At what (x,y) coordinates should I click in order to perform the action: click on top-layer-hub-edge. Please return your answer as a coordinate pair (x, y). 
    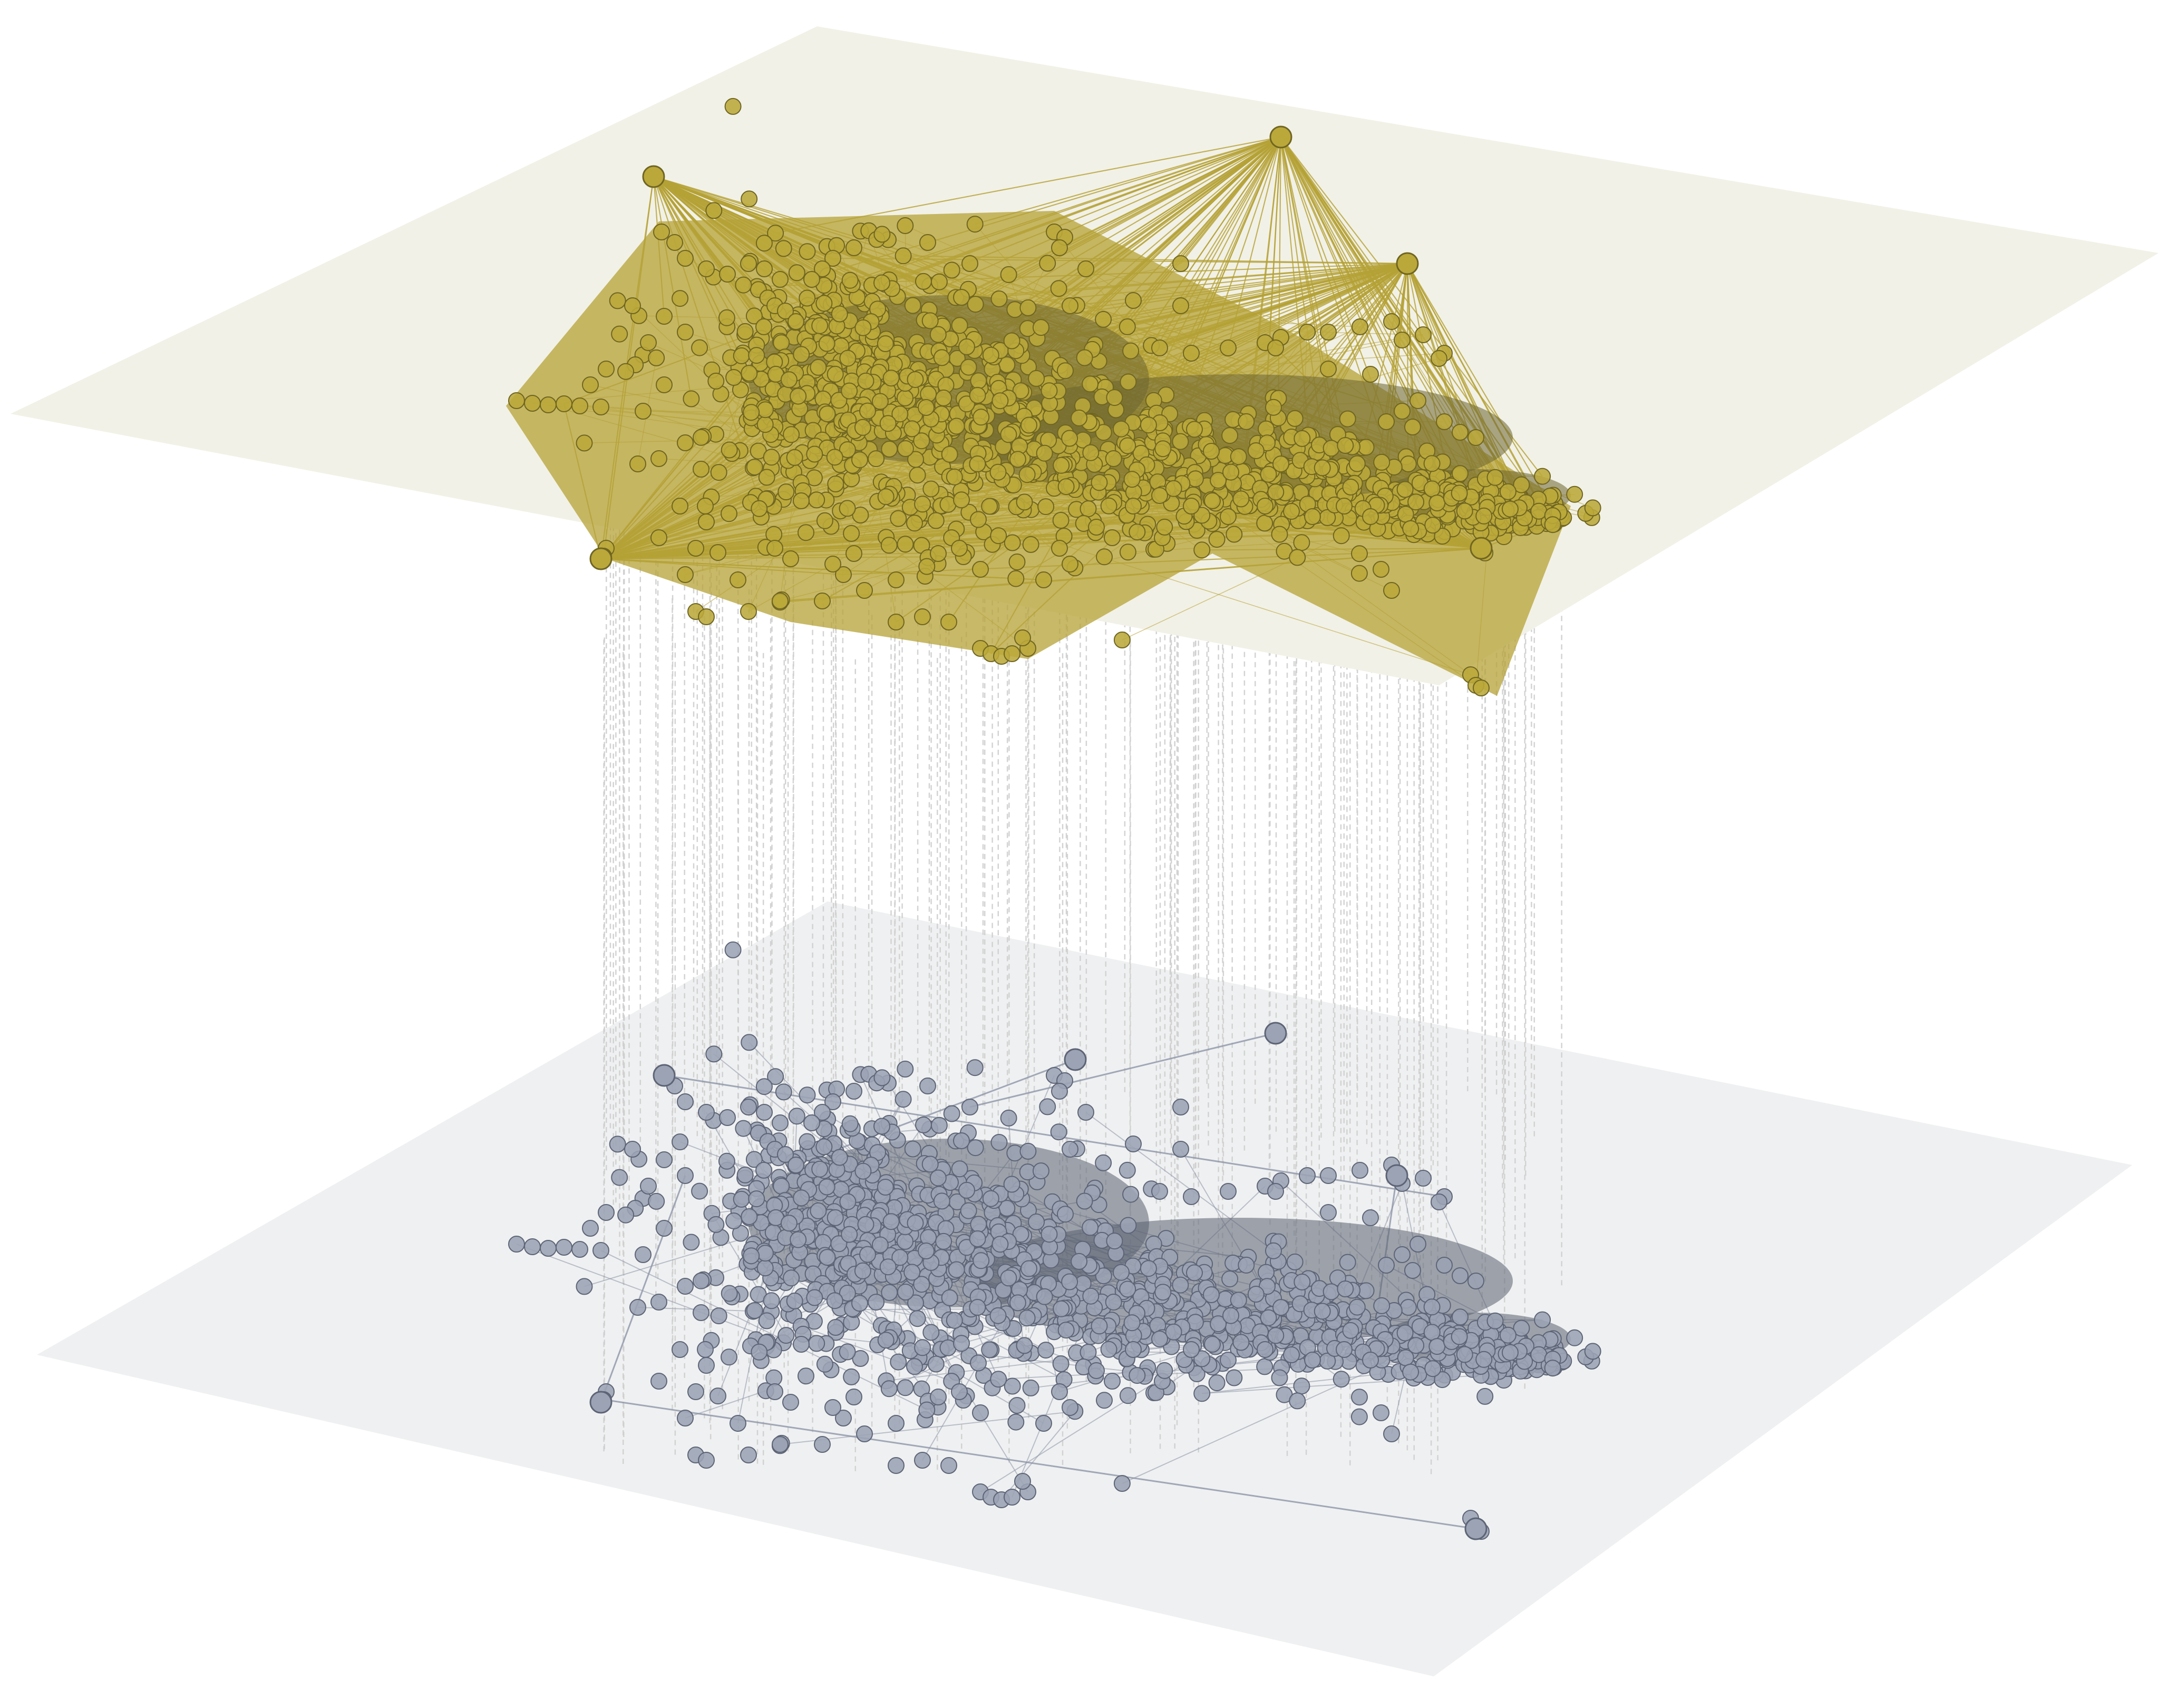
    Looking at the image, I should click on (613, 465).